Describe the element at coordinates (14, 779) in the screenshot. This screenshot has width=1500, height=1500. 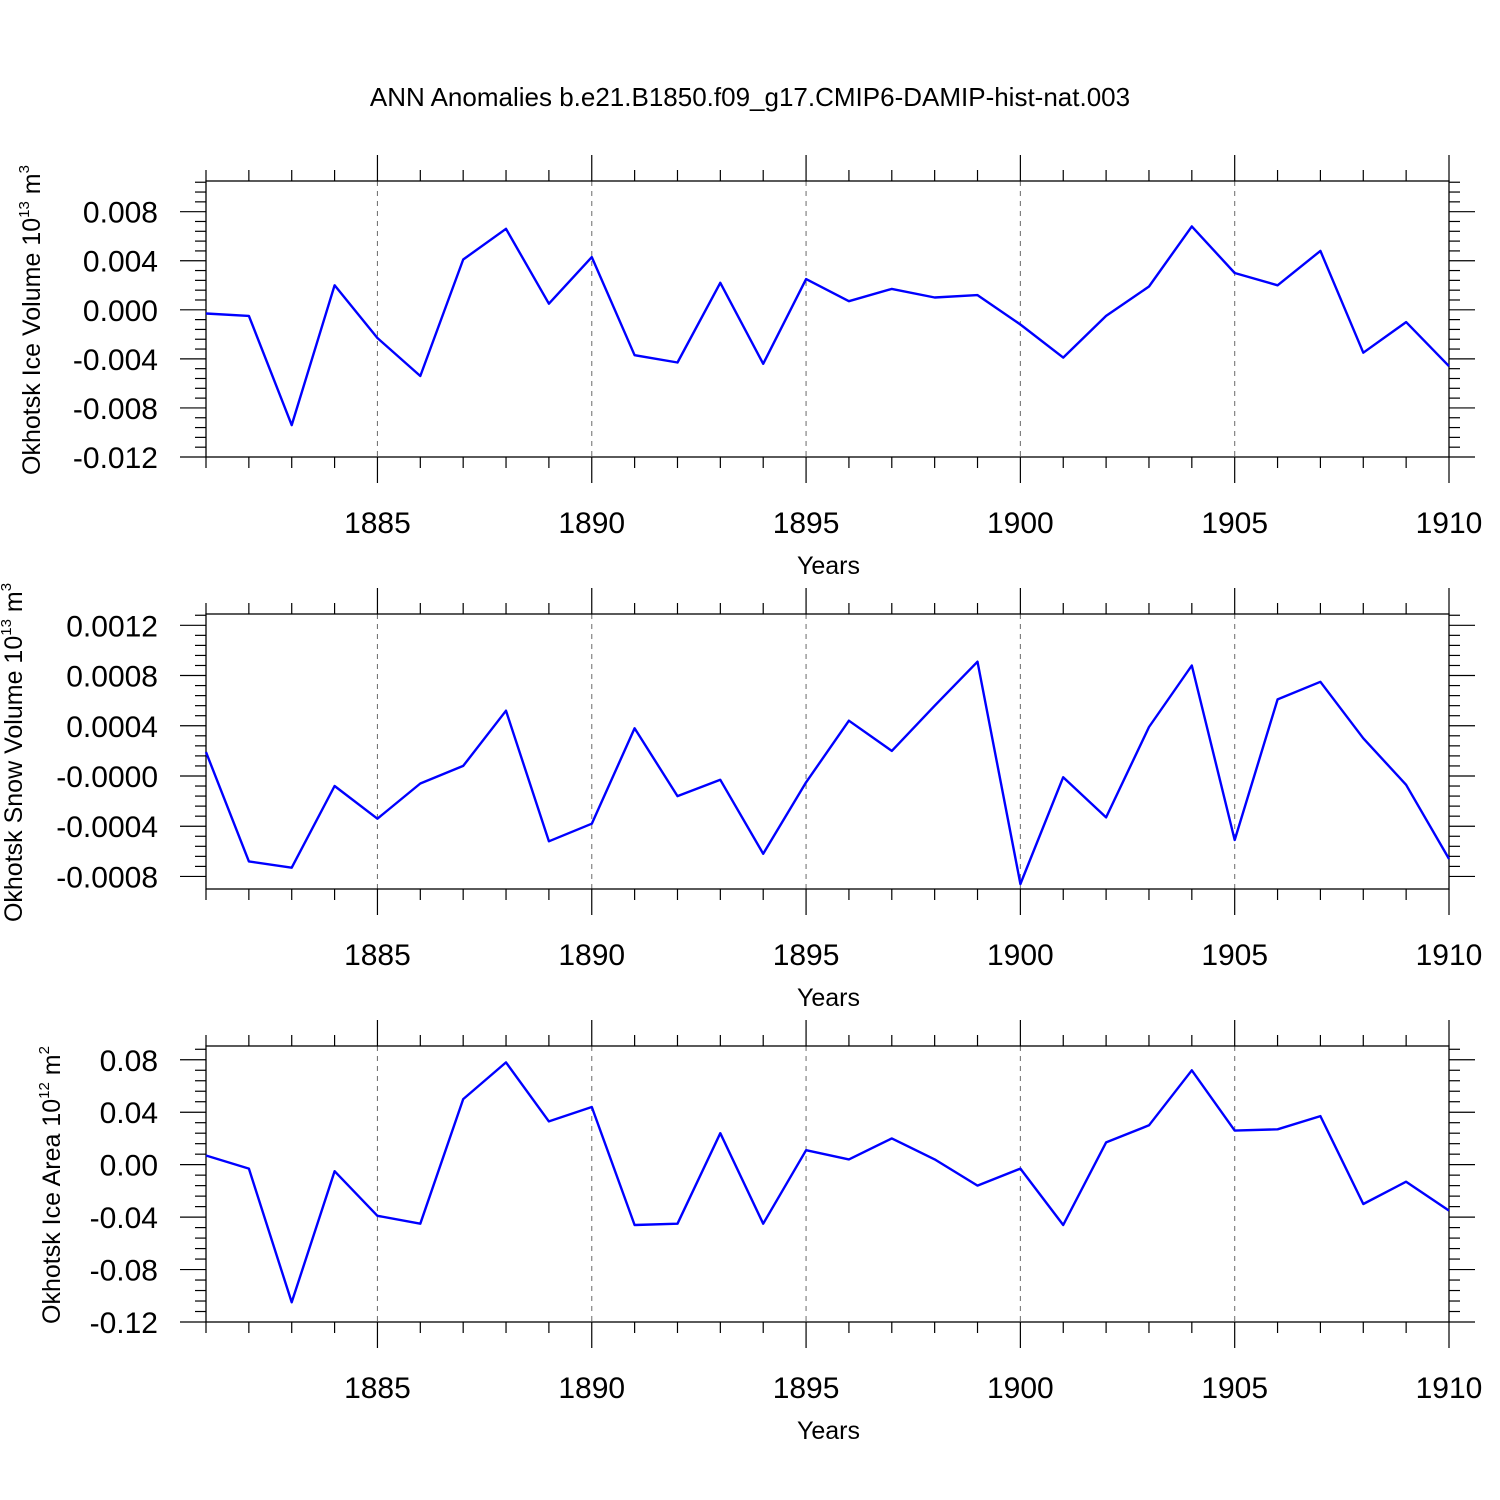
I see `y-axis-label-text: Okhotsk Snow Volume 10` at that location.